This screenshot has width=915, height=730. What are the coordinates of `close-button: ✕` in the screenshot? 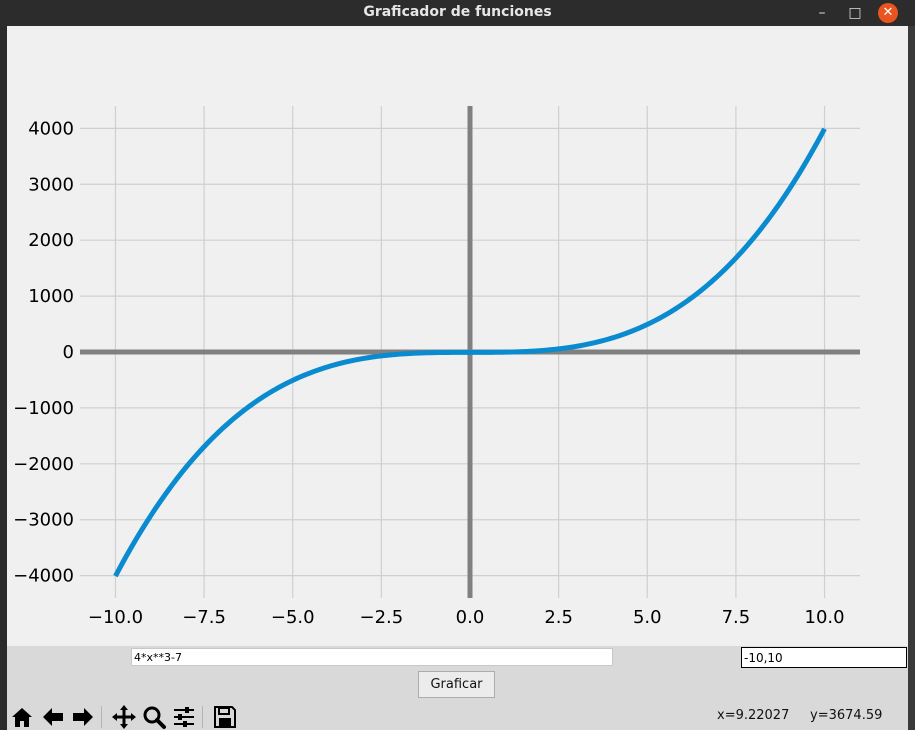 It's located at (888, 13).